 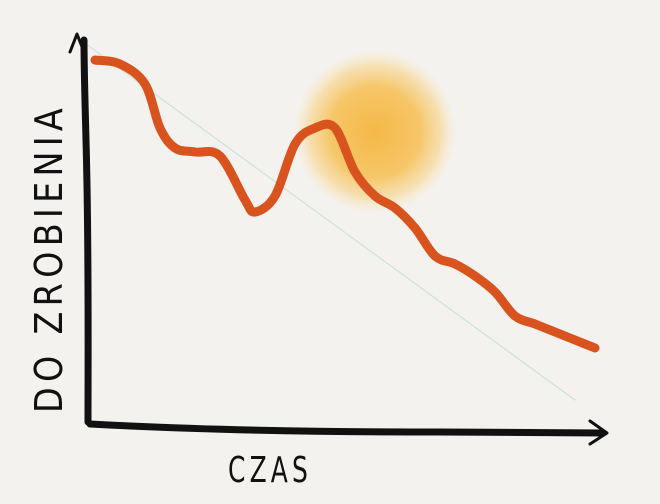 What do you see at coordinates (375, 132) in the screenshot?
I see `sun-glow-highlight` at bounding box center [375, 132].